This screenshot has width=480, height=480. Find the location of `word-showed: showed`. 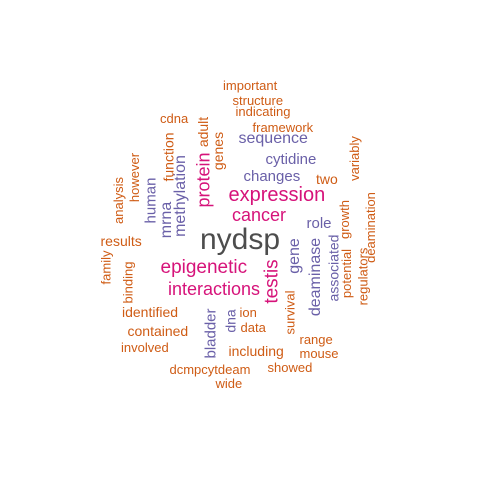

word-showed: showed is located at coordinates (290, 367).